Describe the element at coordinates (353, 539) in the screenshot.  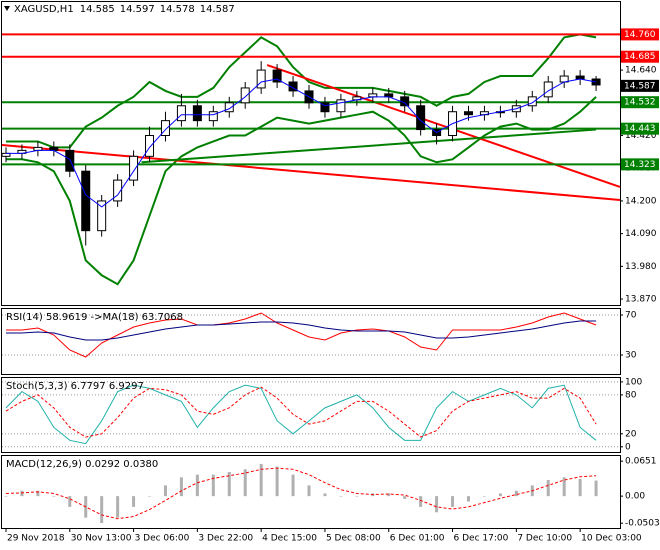
I see `x-tick-label: 5 Dec 08:00` at that location.